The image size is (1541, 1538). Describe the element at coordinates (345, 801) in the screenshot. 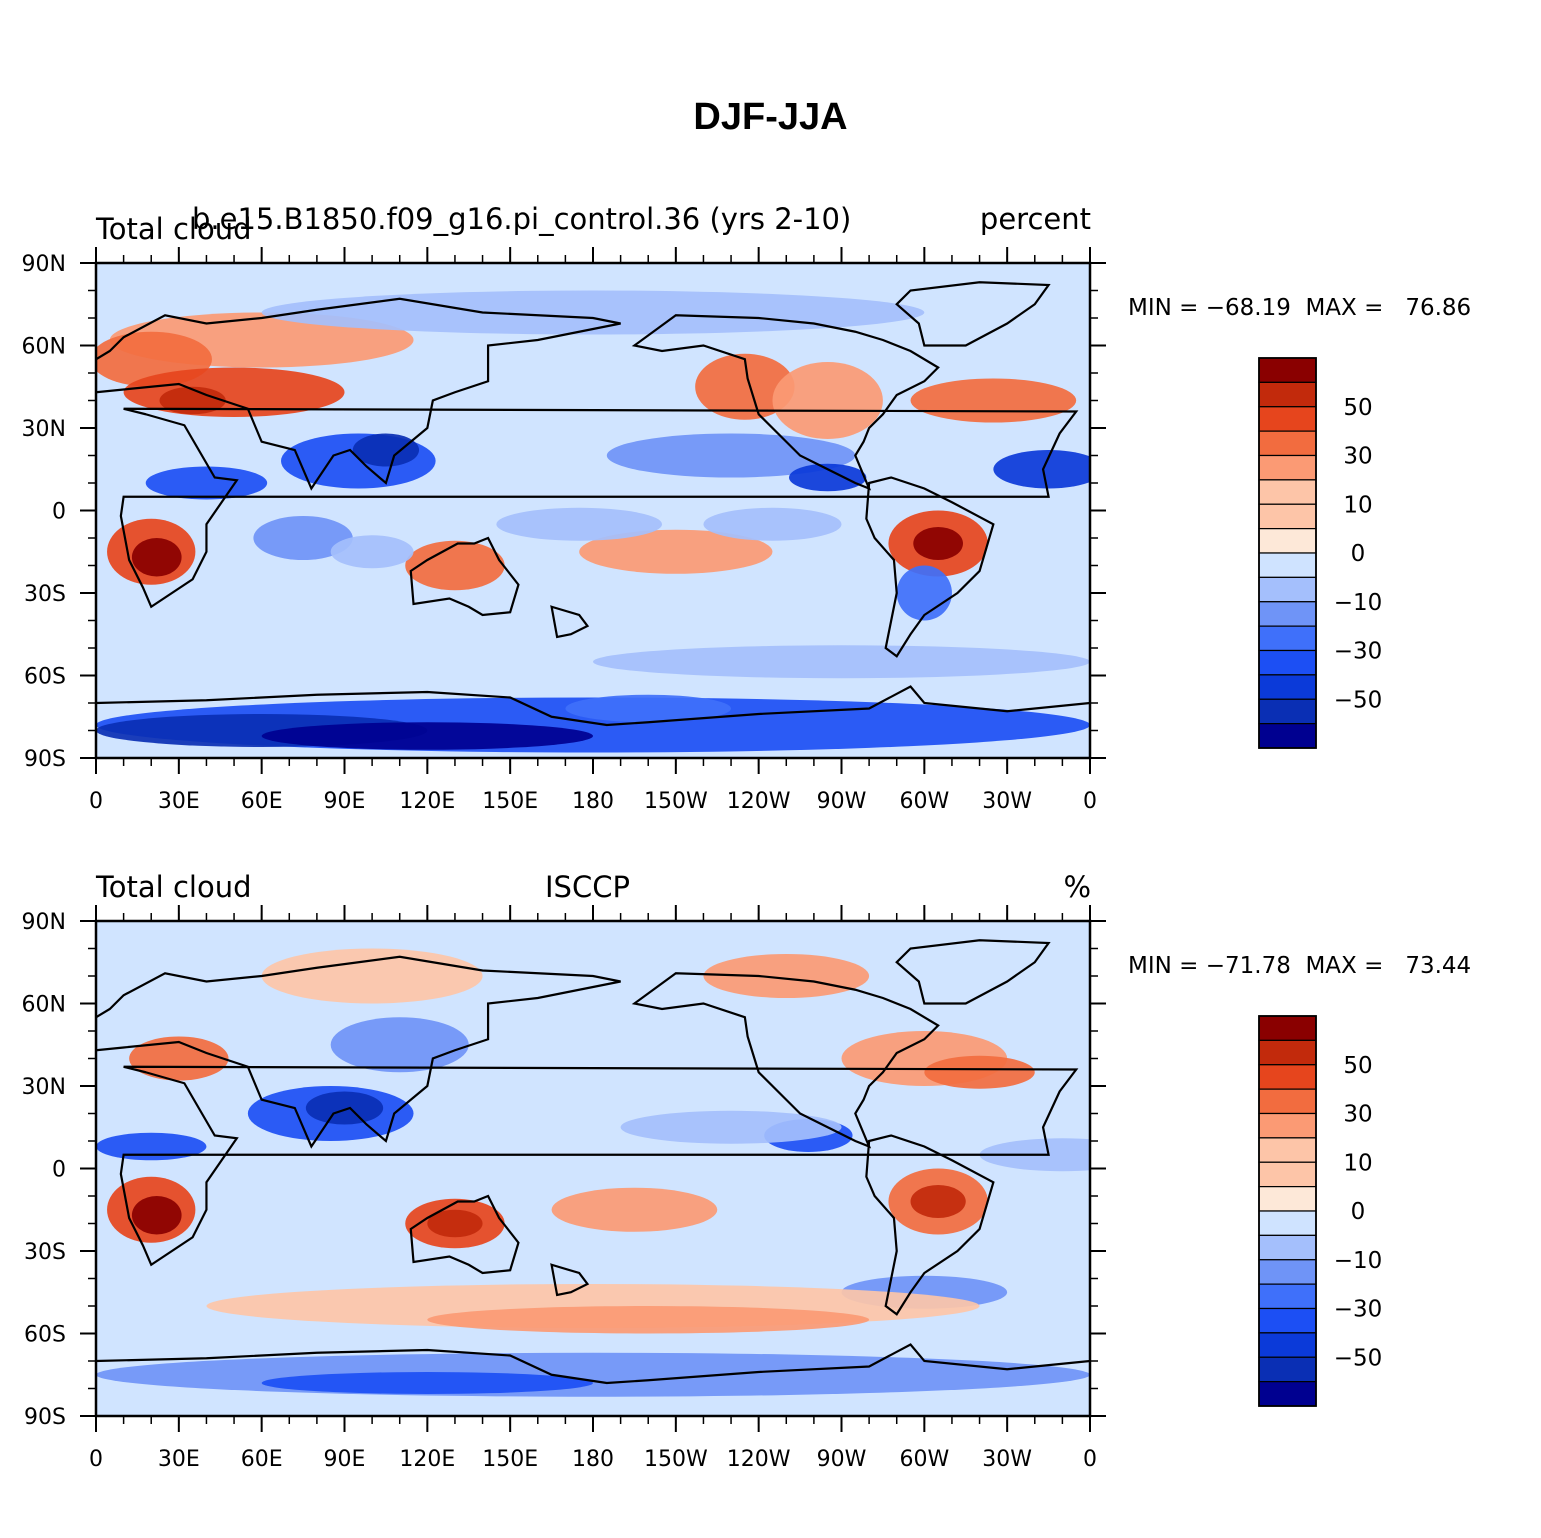

I see `x-tick-label: 90E` at that location.